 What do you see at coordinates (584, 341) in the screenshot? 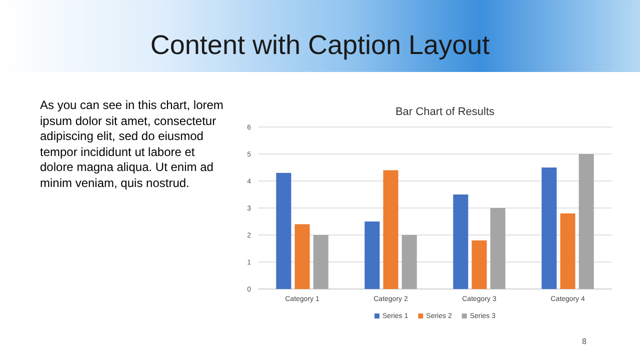
I see `text: 8` at bounding box center [584, 341].